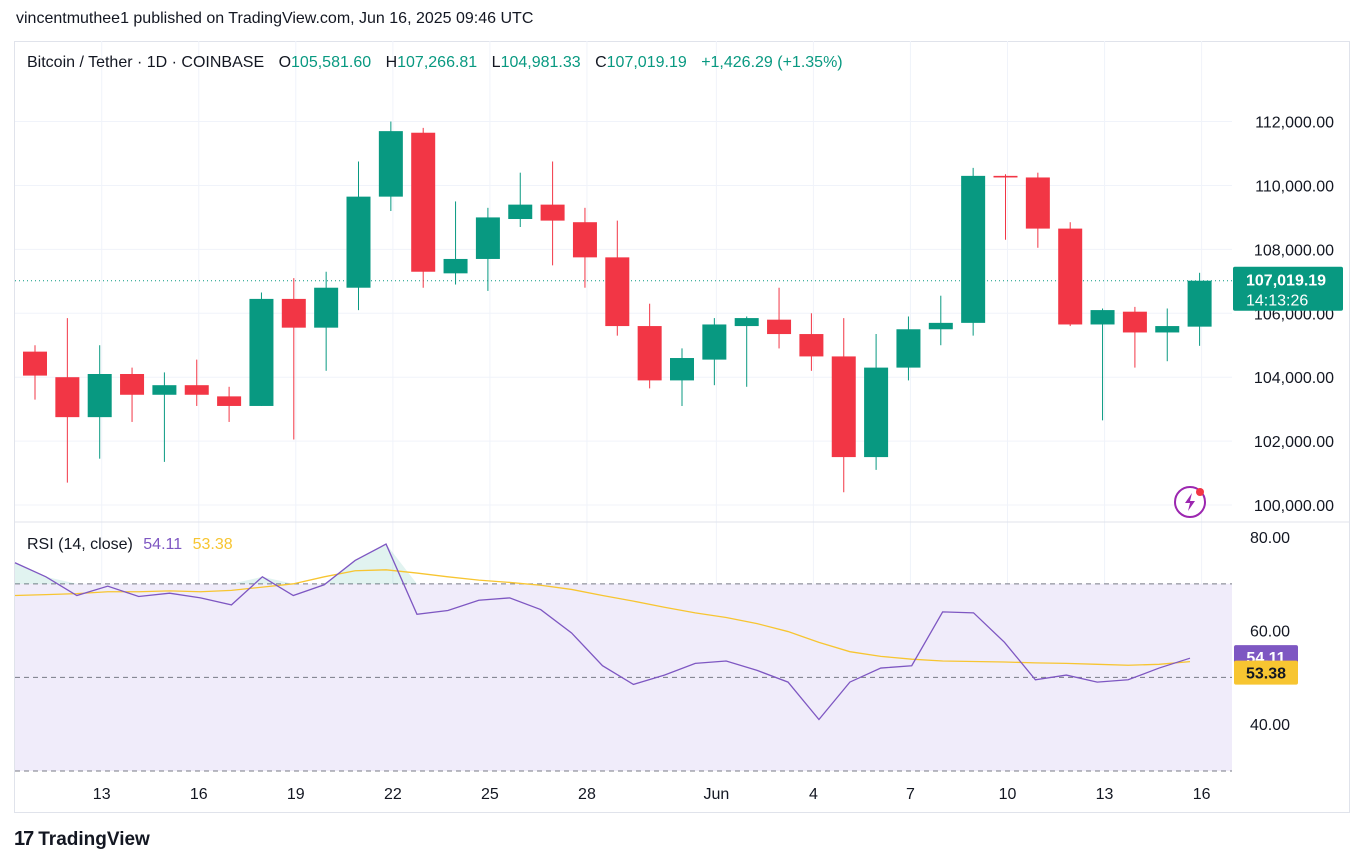  What do you see at coordinates (1270, 632) in the screenshot?
I see `rsi-tick-label: 60.00` at bounding box center [1270, 632].